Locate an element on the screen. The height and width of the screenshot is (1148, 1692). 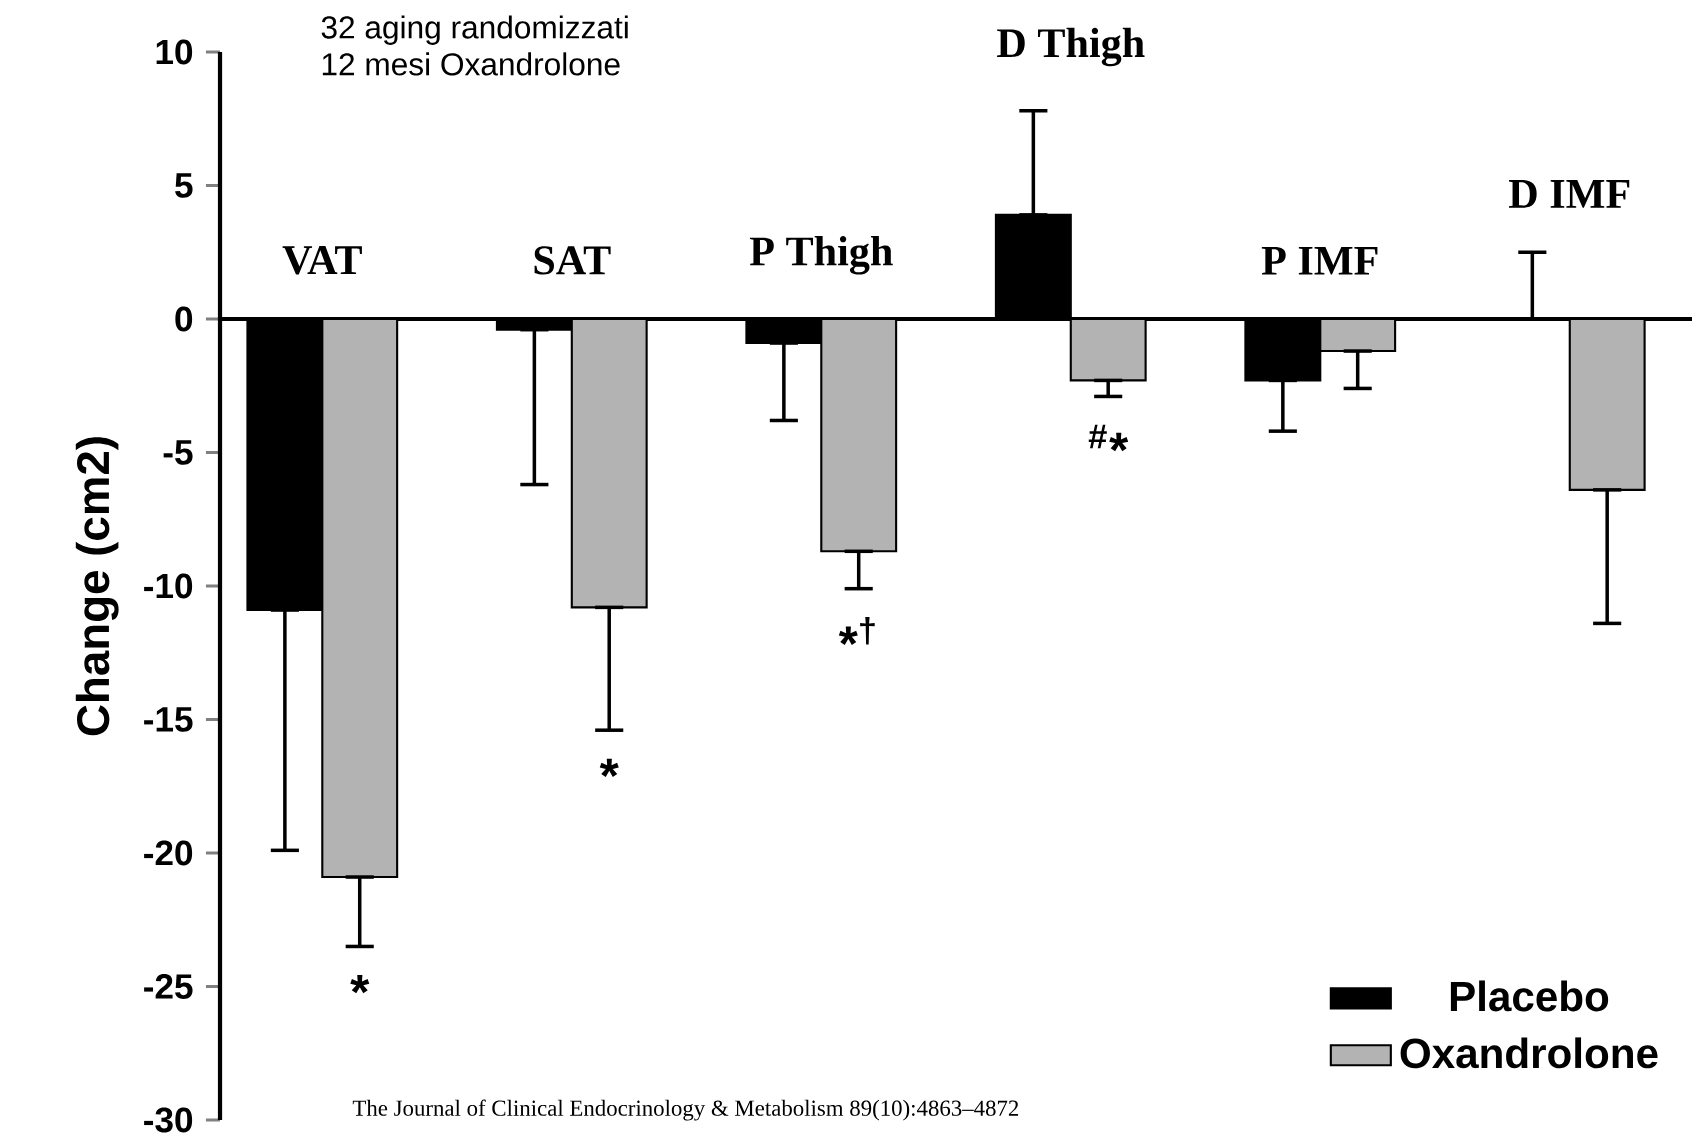
chart-title: 32 aging randomizzati is located at coordinates (474, 30).